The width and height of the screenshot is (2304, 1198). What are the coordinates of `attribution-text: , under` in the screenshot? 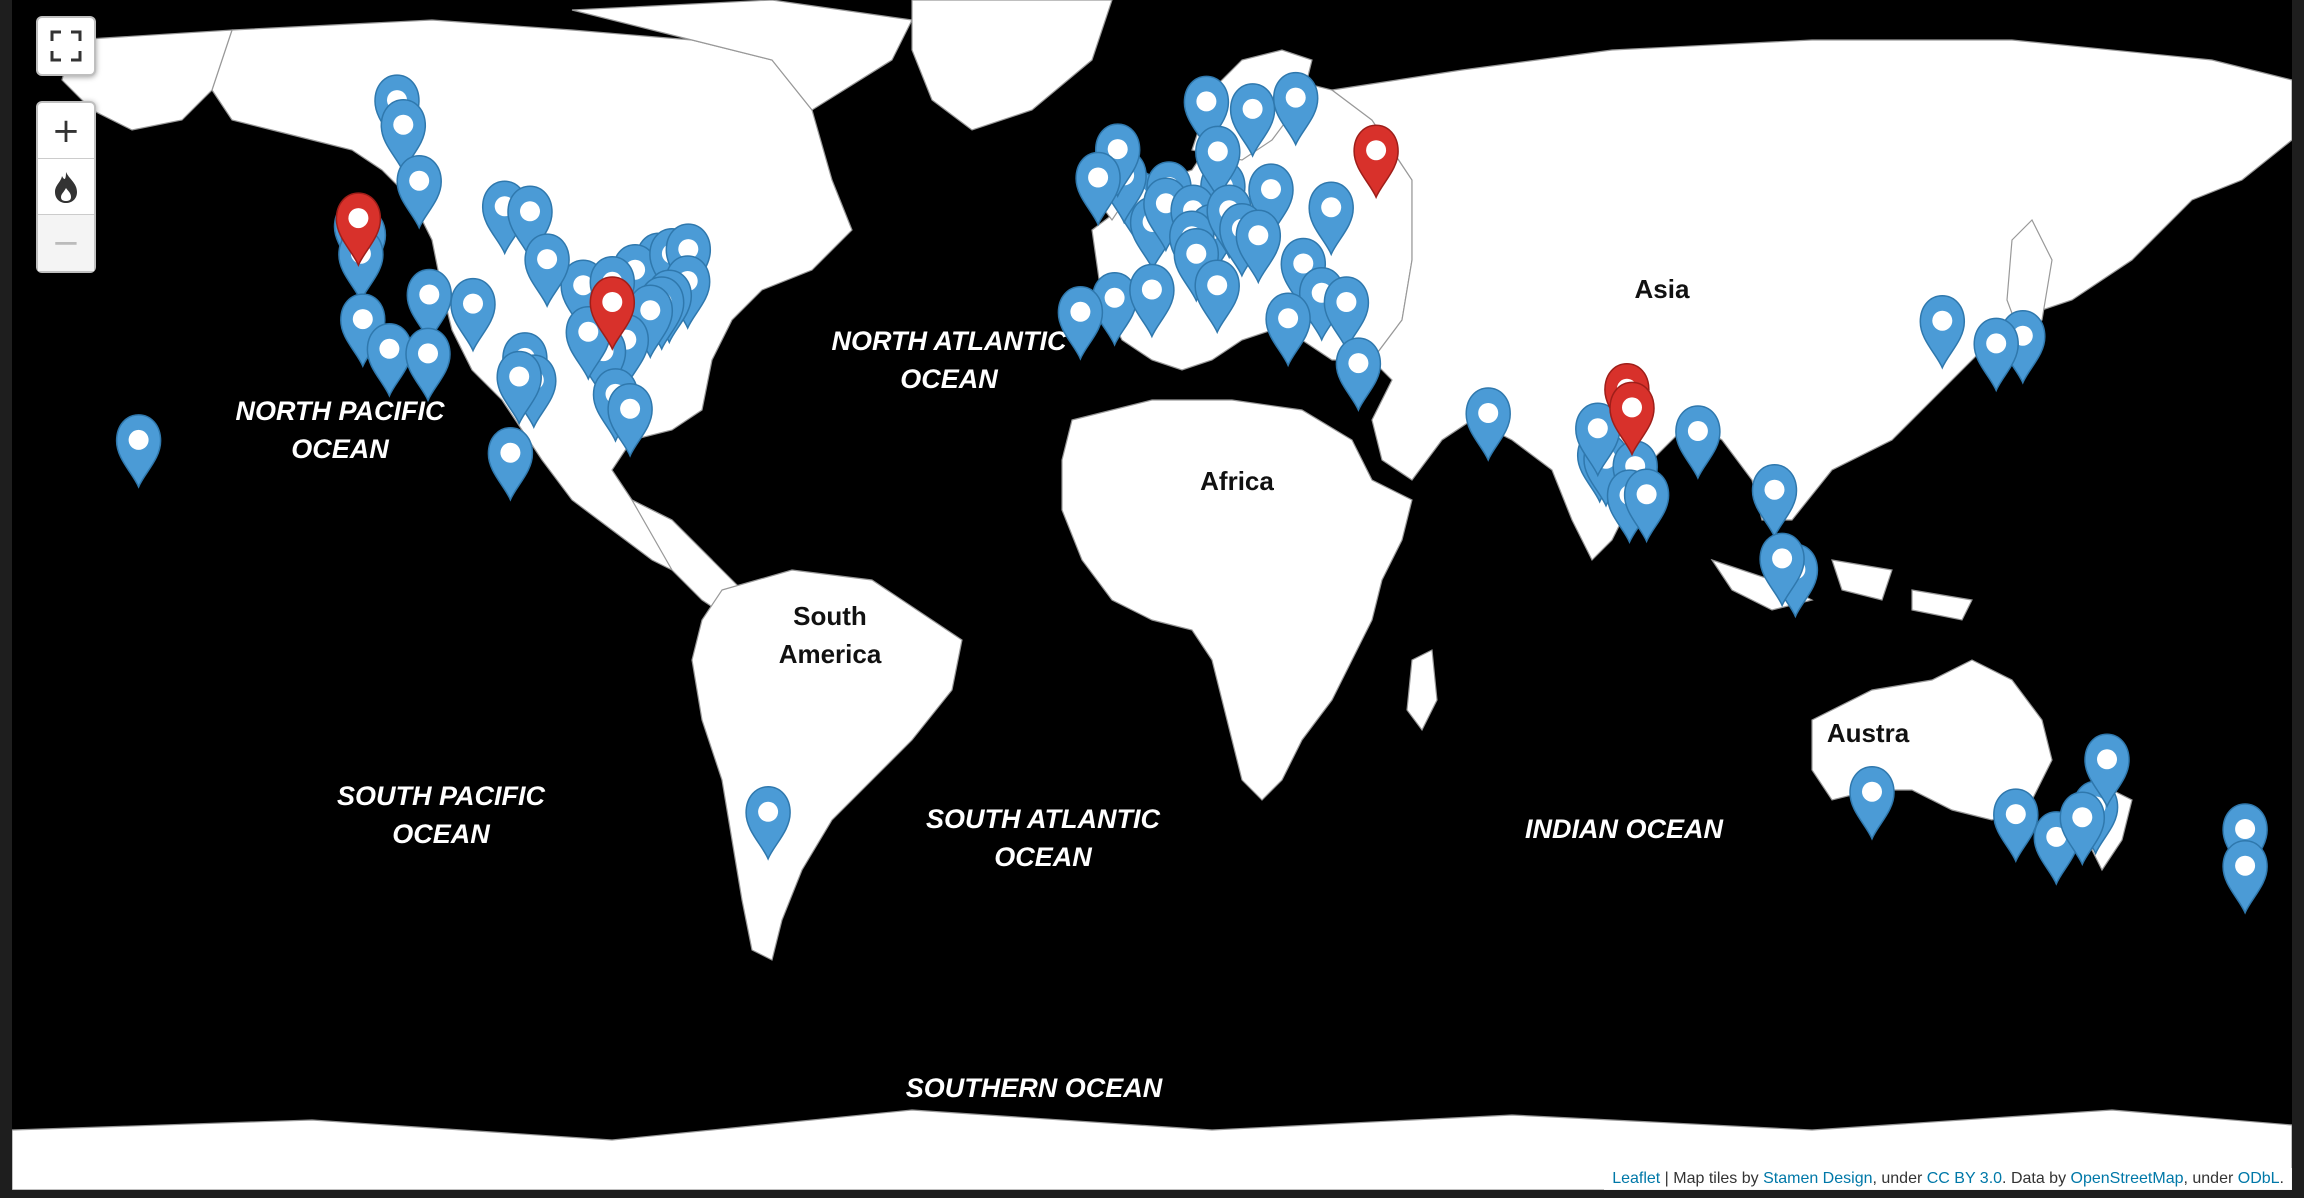 It's located at (2210, 1178).